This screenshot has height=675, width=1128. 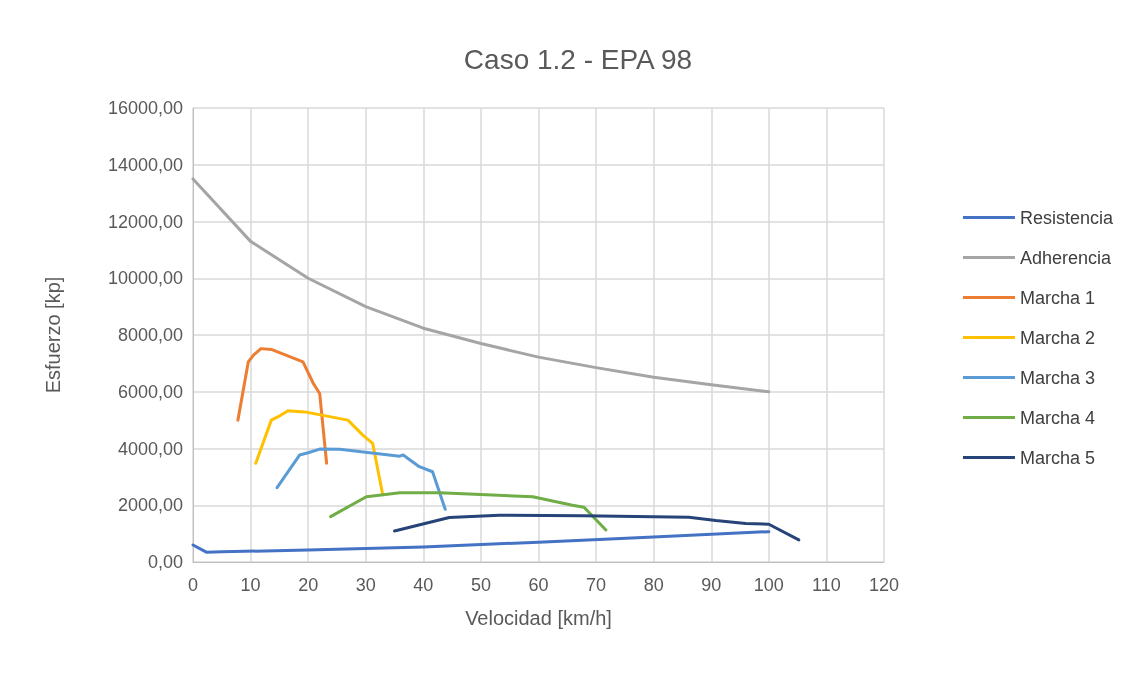 I want to click on x-tick-label: 20, so click(x=308, y=585).